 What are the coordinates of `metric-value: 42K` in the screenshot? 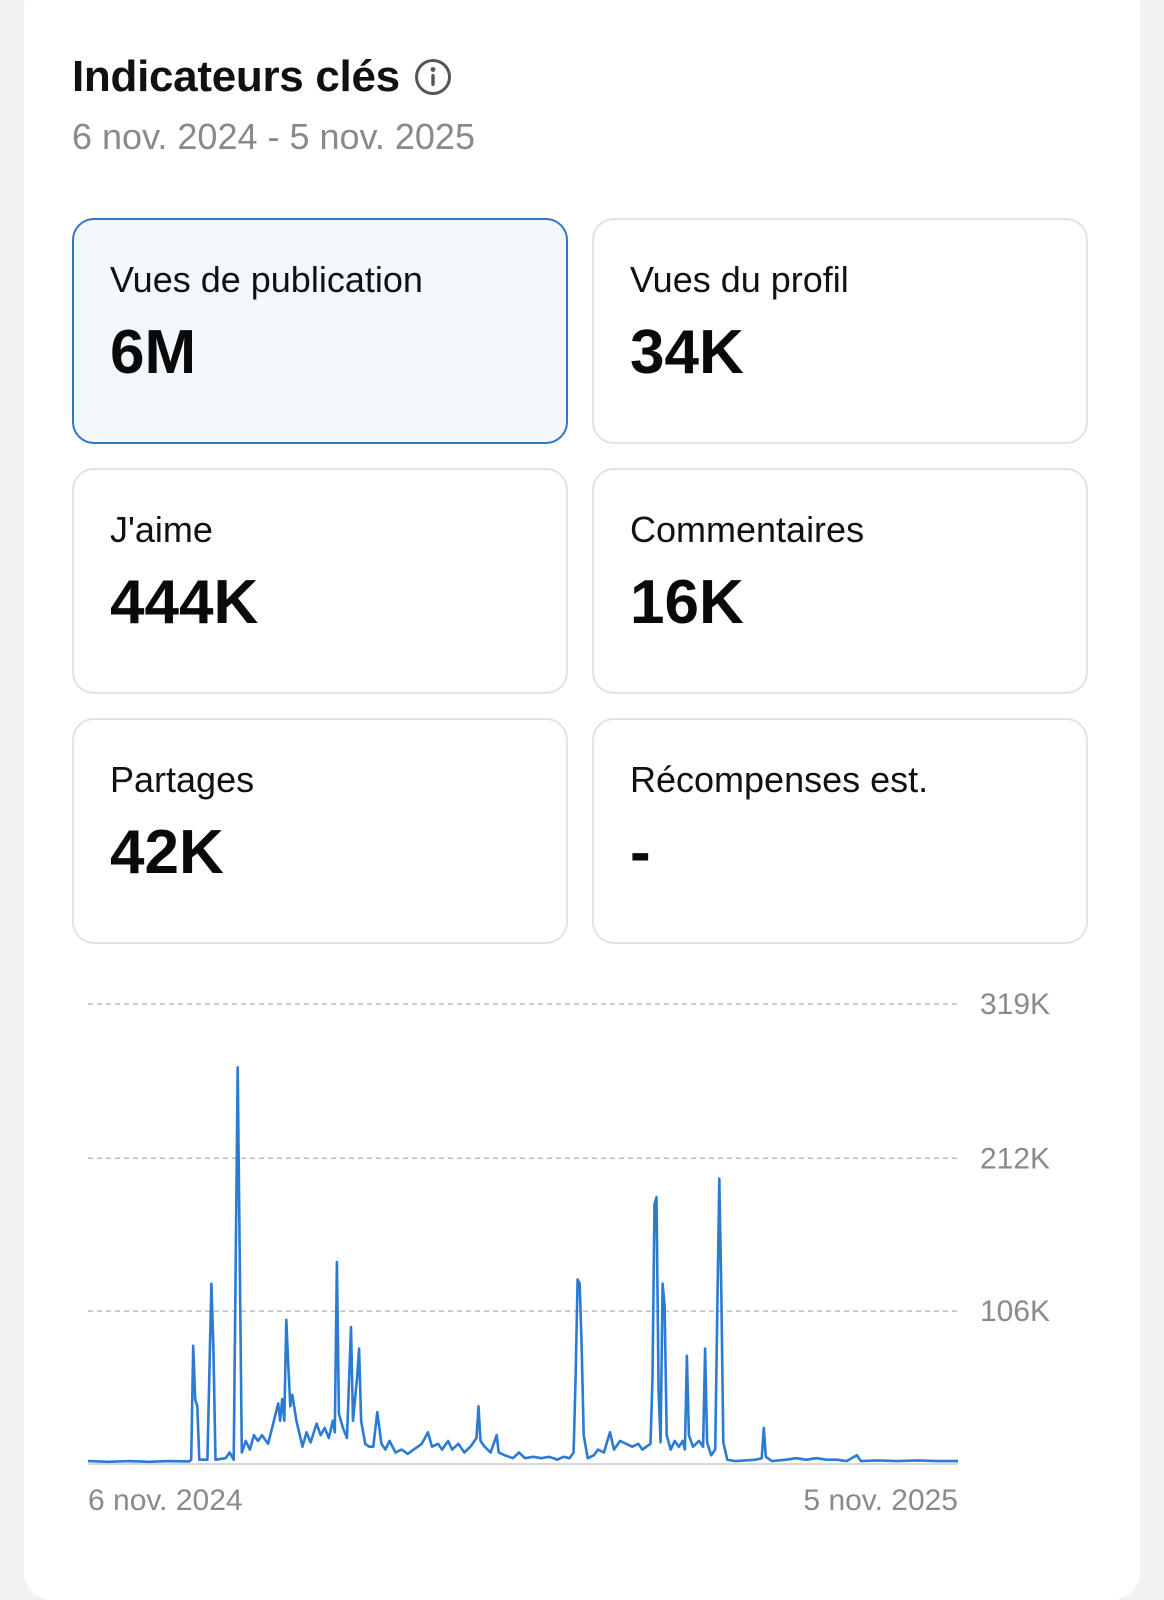 It's located at (167, 852).